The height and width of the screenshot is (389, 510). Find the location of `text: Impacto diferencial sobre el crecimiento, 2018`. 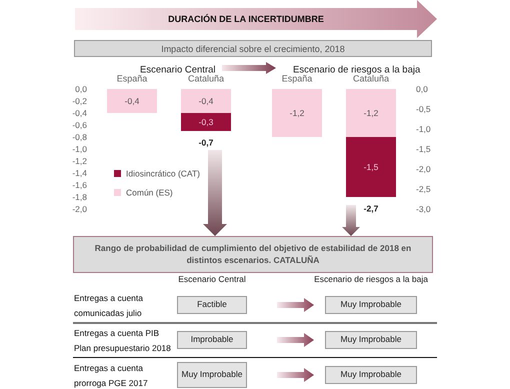

text: Impacto diferencial sobre el crecimiento, 2018 is located at coordinates (253, 48).